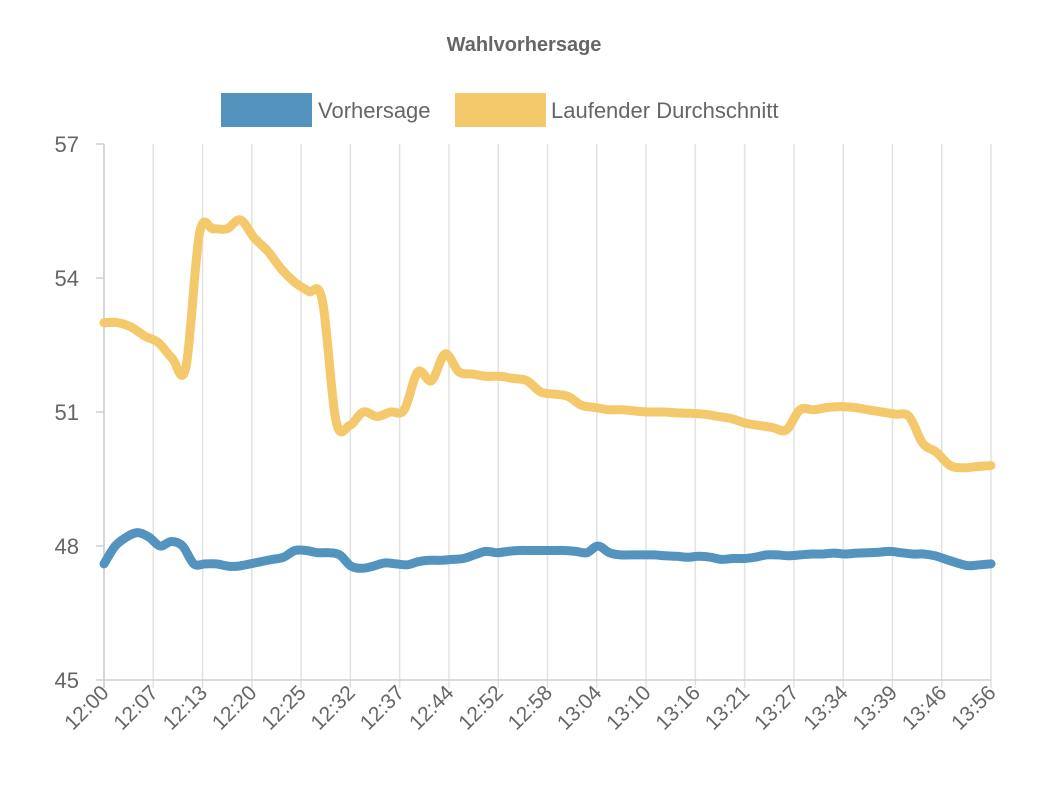  I want to click on x-tick-label: 12:32, so click(332, 707).